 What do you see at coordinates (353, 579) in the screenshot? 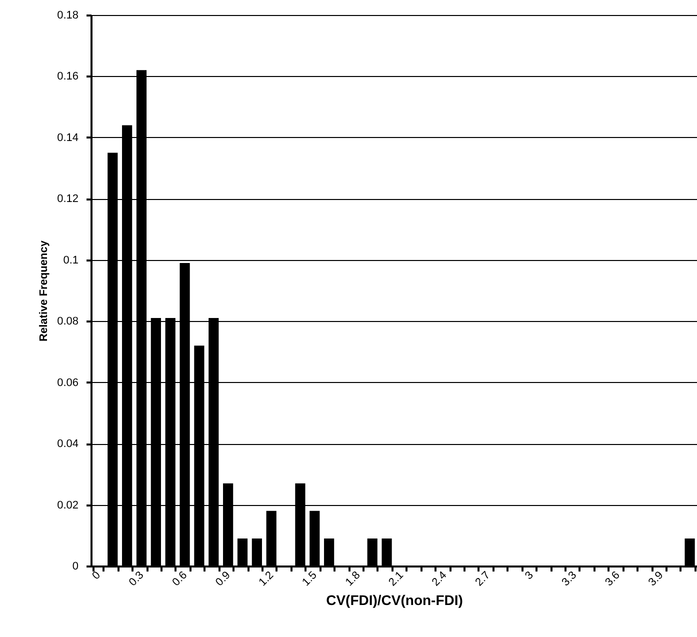
I see `x-tick-label: 1.8` at bounding box center [353, 579].